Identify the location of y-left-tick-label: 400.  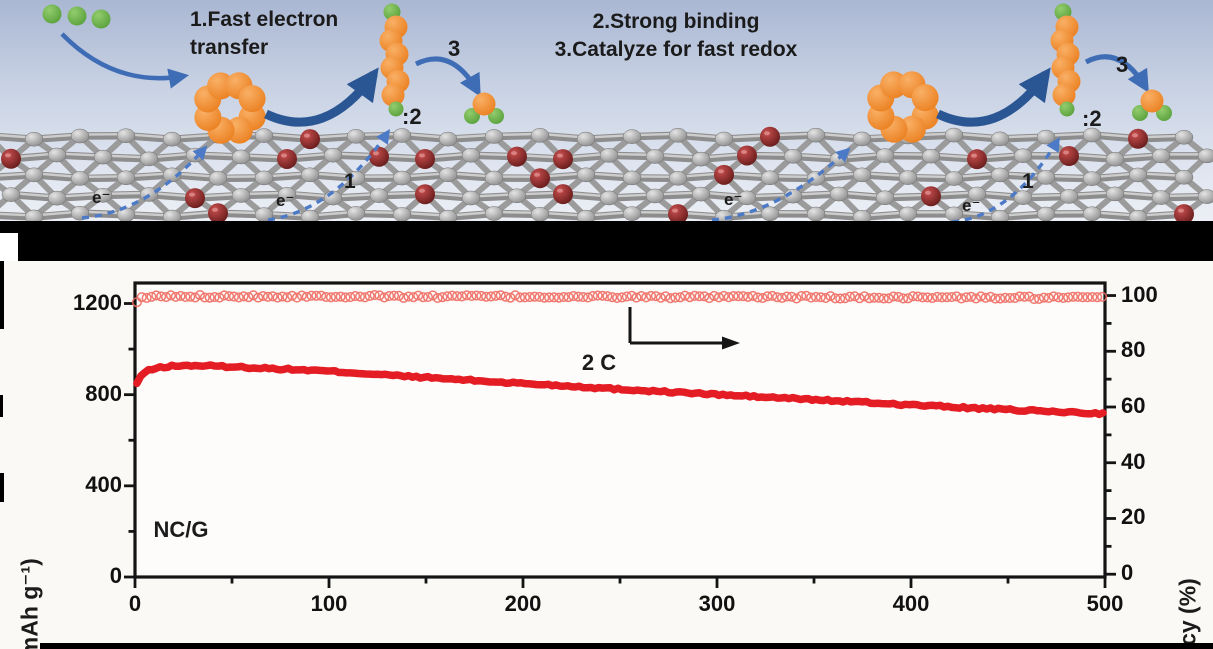
(103, 484).